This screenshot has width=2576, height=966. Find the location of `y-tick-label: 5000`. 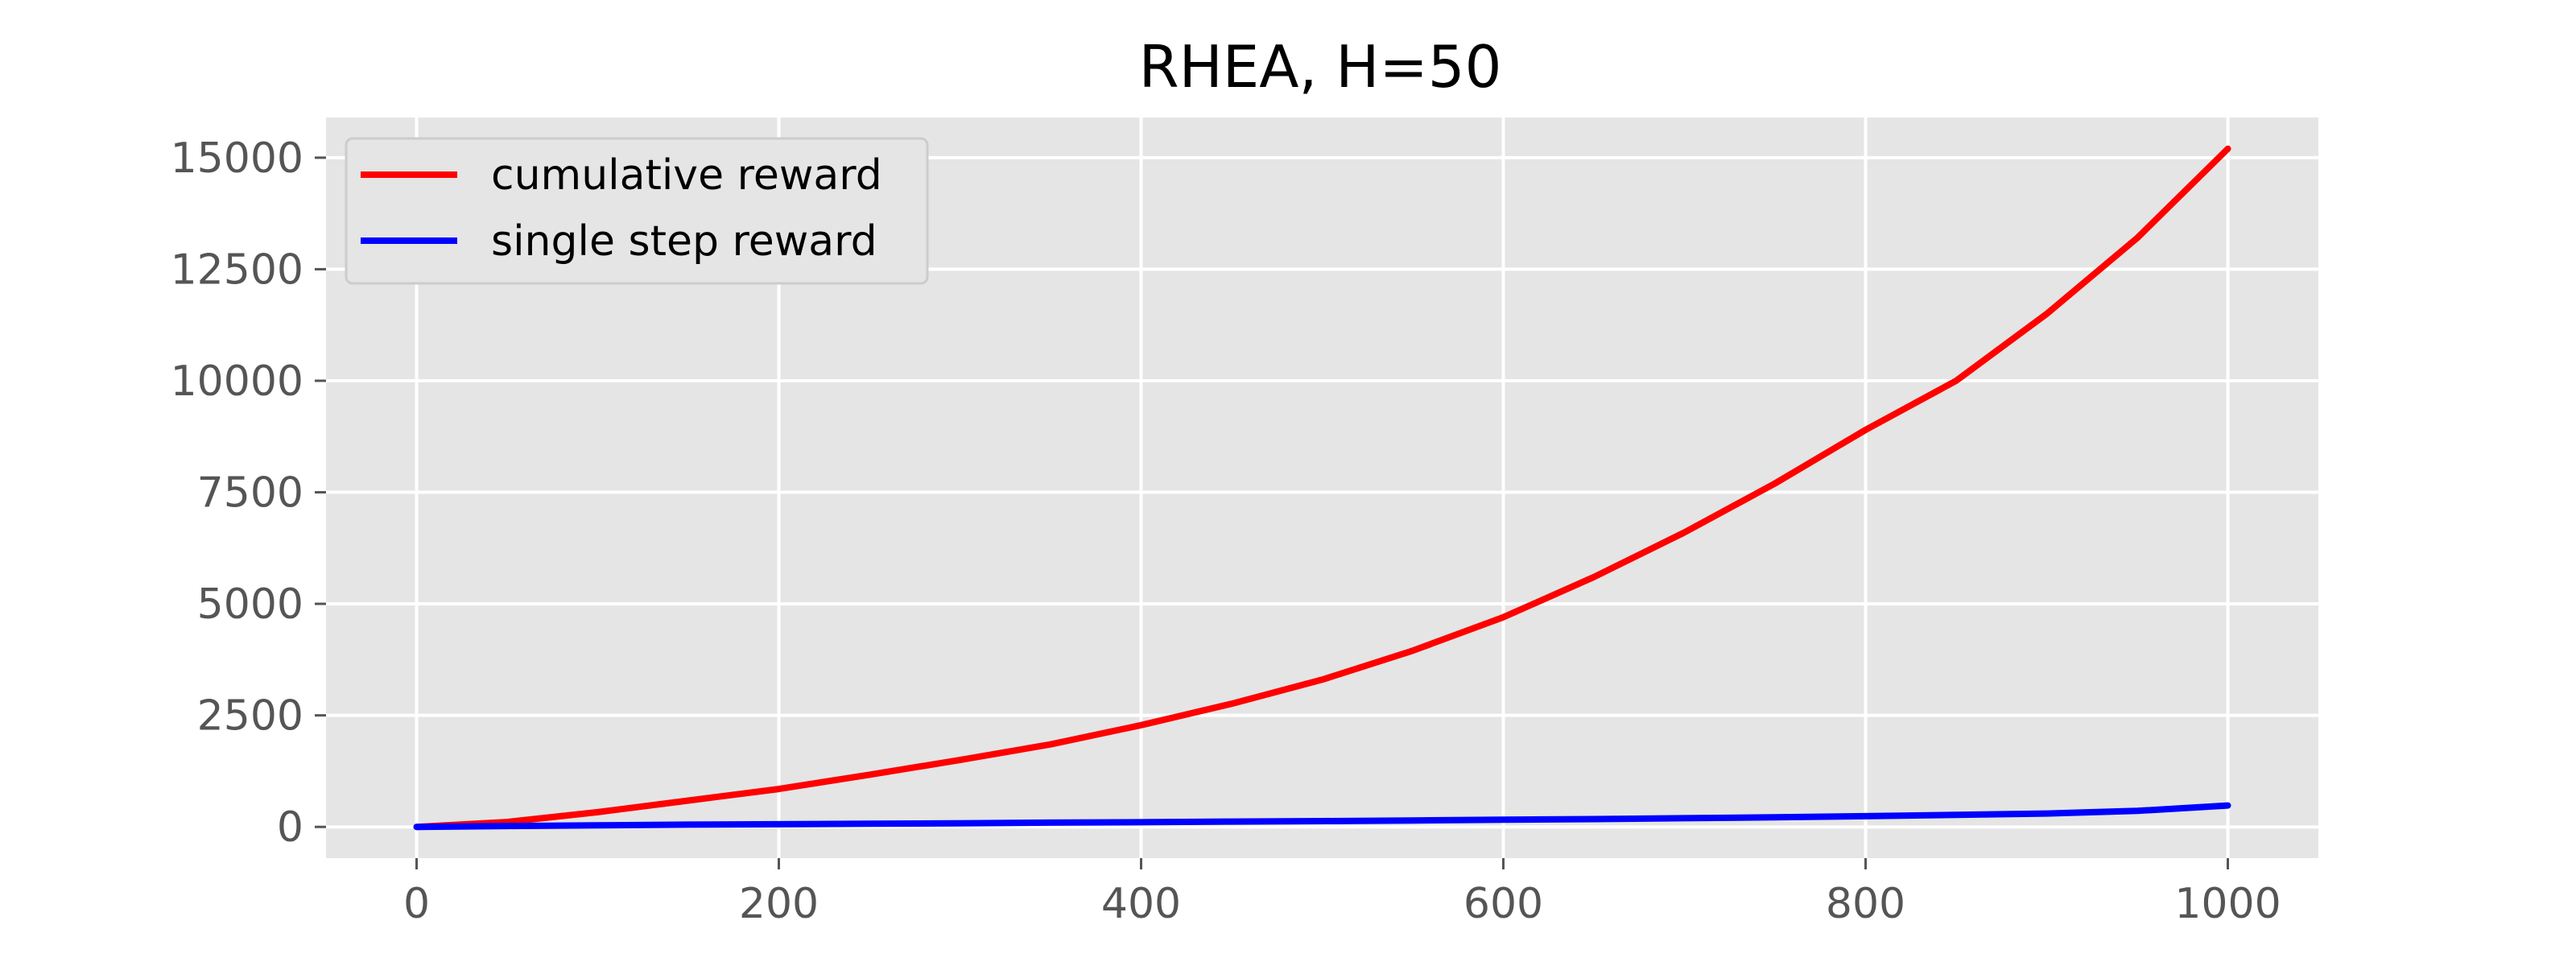

y-tick-label: 5000 is located at coordinates (250, 604).